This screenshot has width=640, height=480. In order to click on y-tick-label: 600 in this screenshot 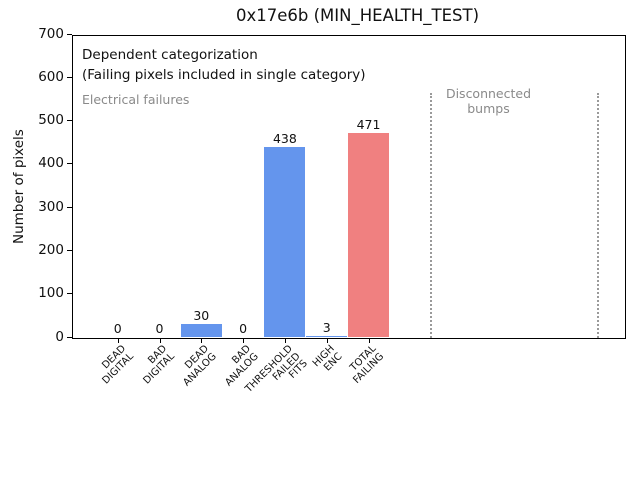, I will do `click(51, 76)`.